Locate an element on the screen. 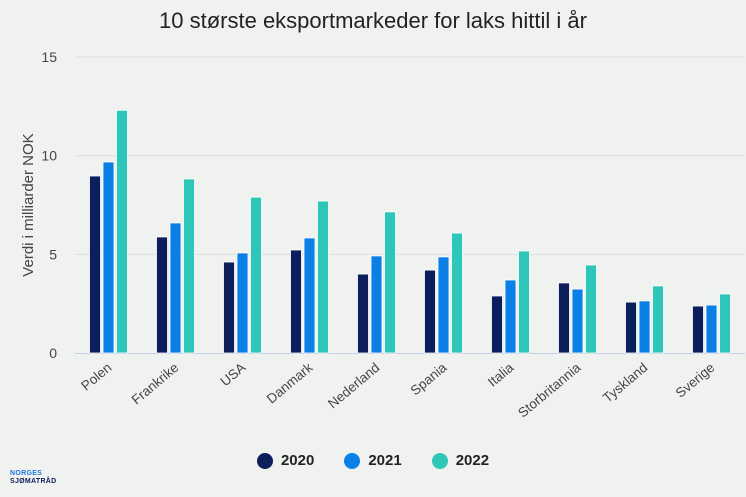  bar-frankrike-2021 is located at coordinates (175, 288).